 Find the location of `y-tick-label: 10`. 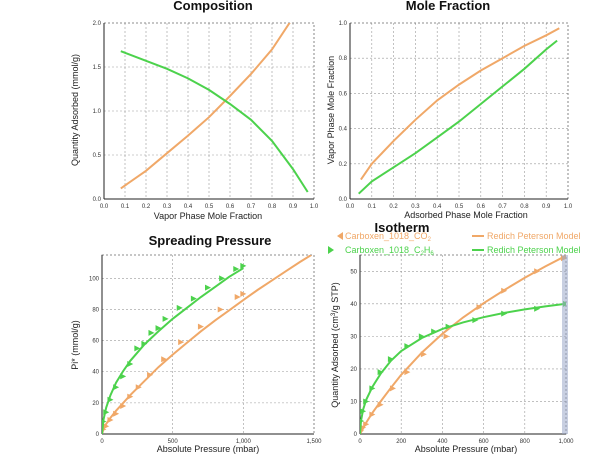

y-tick-label: 10 is located at coordinates (353, 402).